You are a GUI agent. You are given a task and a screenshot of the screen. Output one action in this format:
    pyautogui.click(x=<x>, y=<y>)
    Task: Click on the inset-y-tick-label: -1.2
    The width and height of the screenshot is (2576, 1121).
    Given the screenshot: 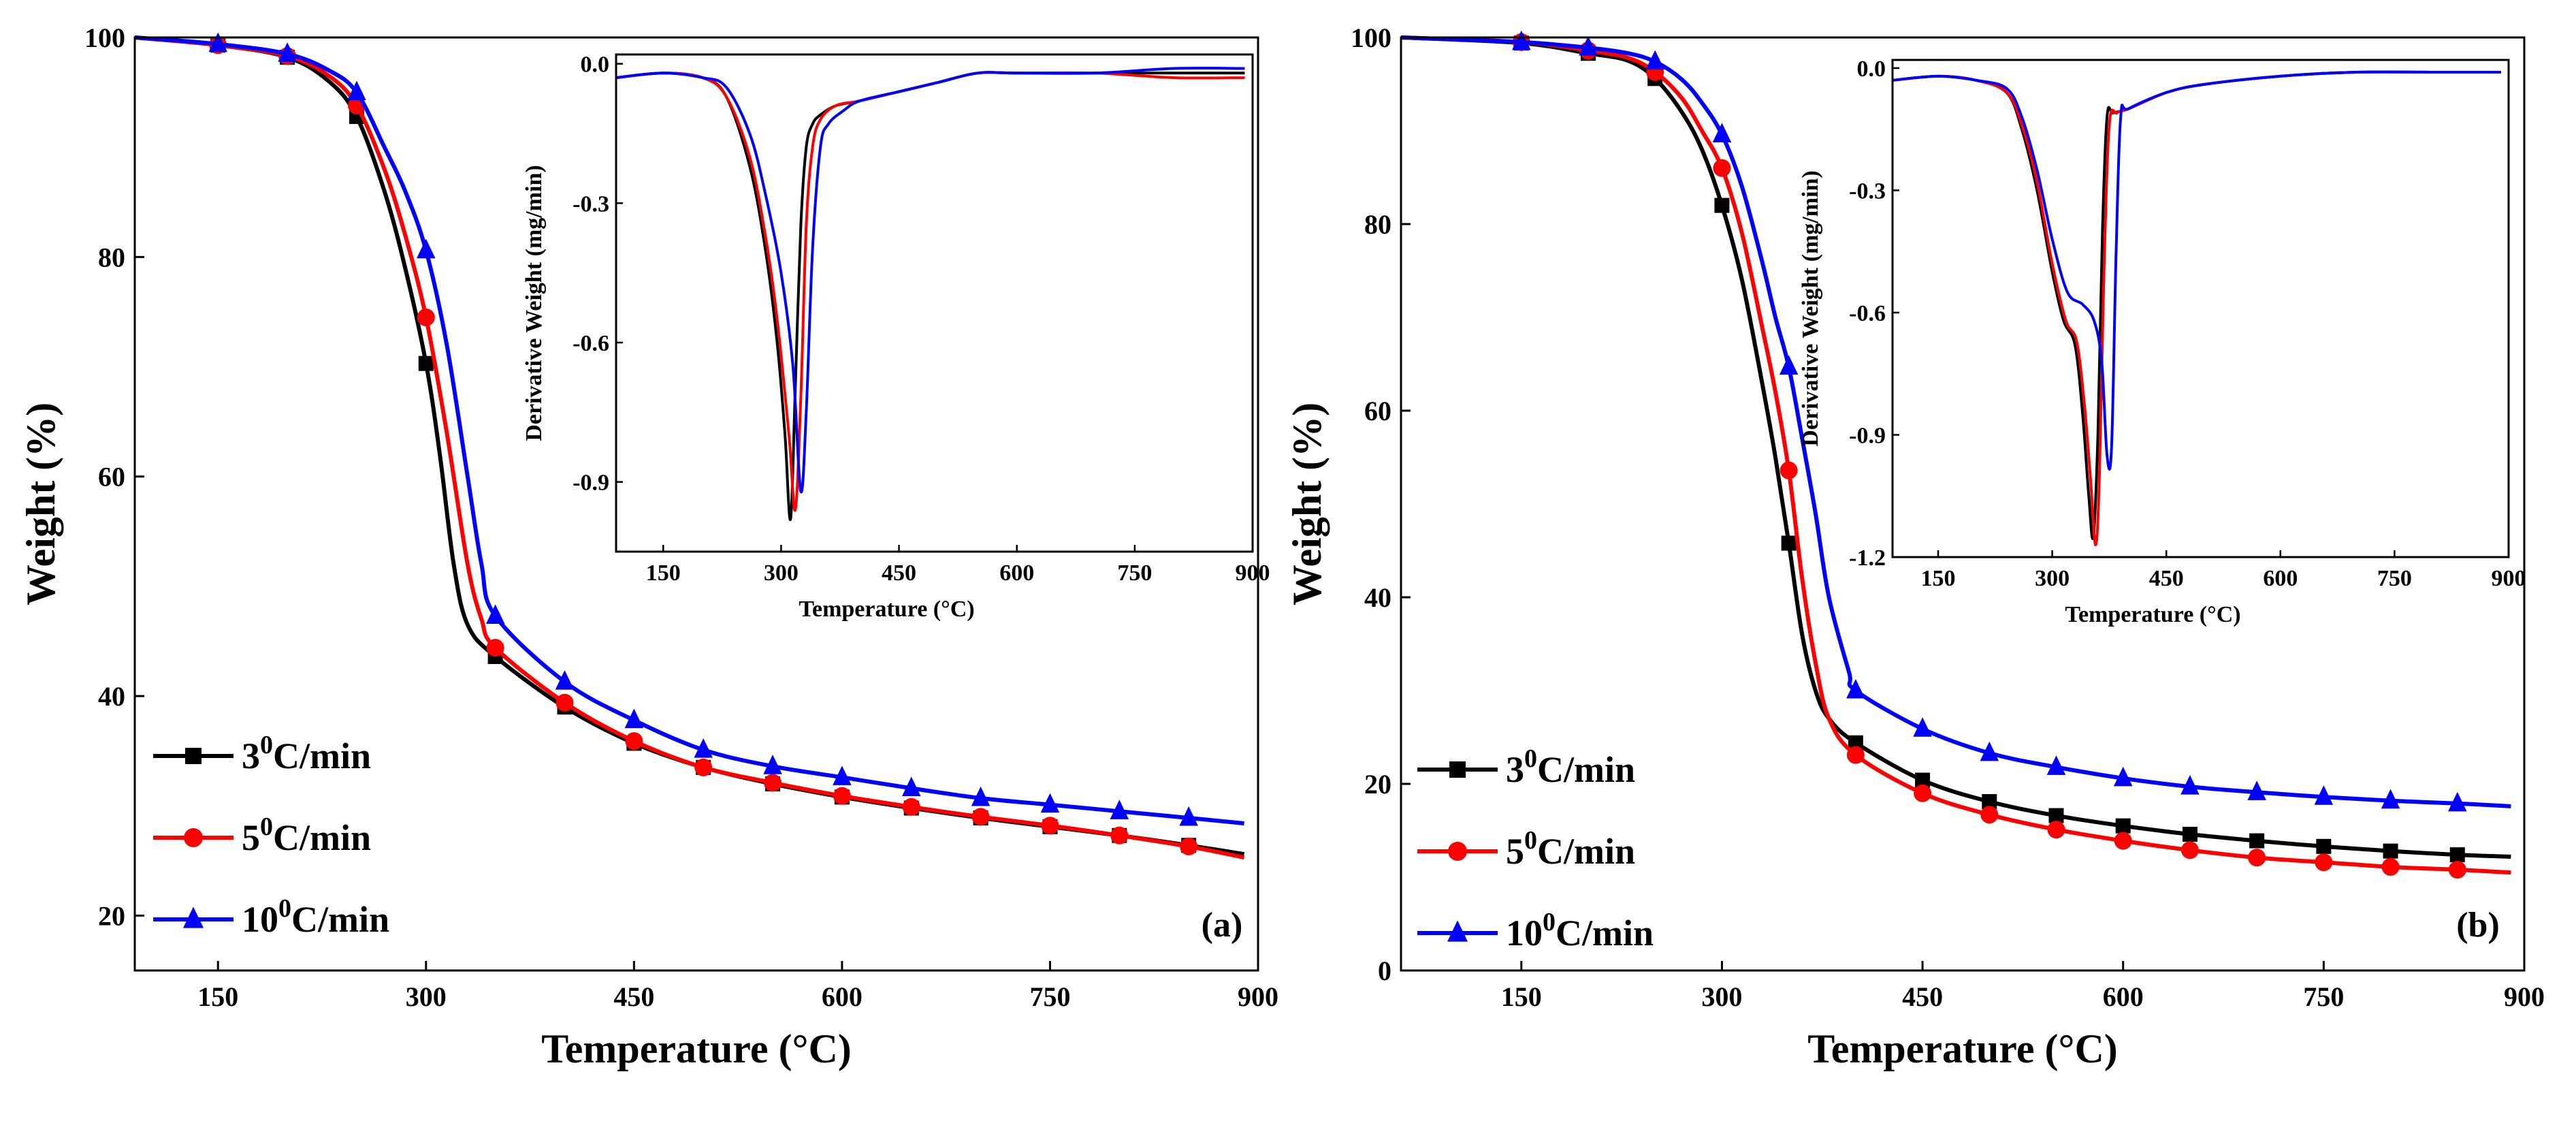 What is the action you would take?
    pyautogui.click(x=1868, y=558)
    